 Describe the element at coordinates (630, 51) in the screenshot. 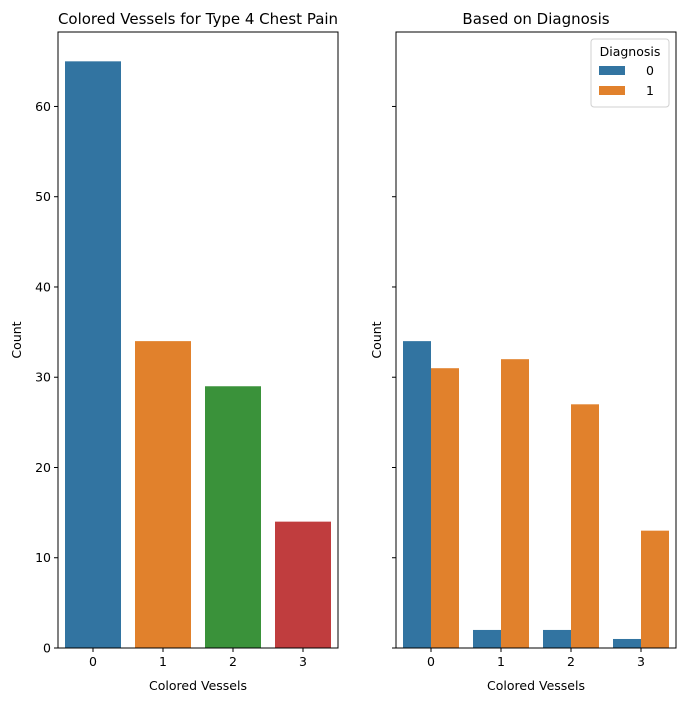

I see `legend-title: Diagnosis` at that location.